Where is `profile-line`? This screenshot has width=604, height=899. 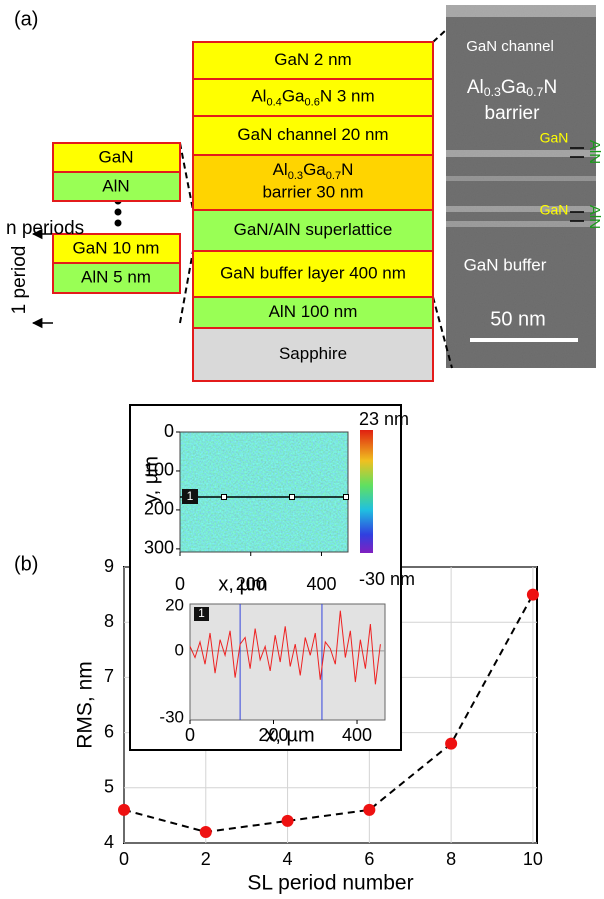
profile-line is located at coordinates (285, 647).